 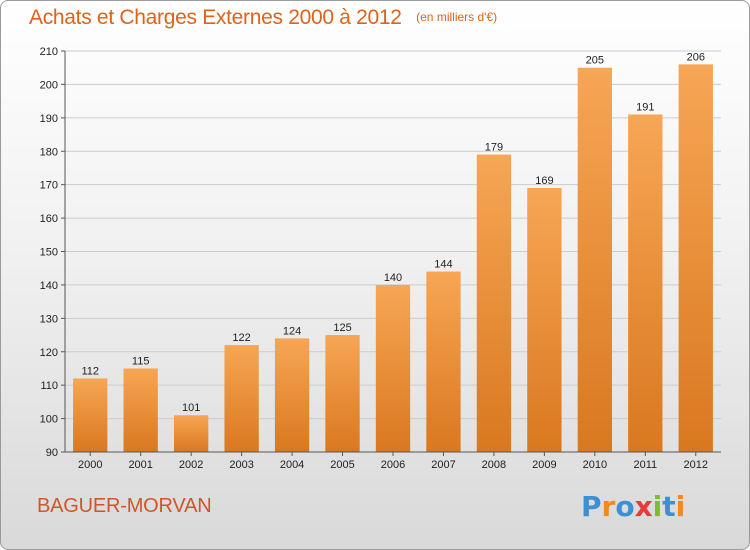 What do you see at coordinates (595, 259) in the screenshot?
I see `bar-2010` at bounding box center [595, 259].